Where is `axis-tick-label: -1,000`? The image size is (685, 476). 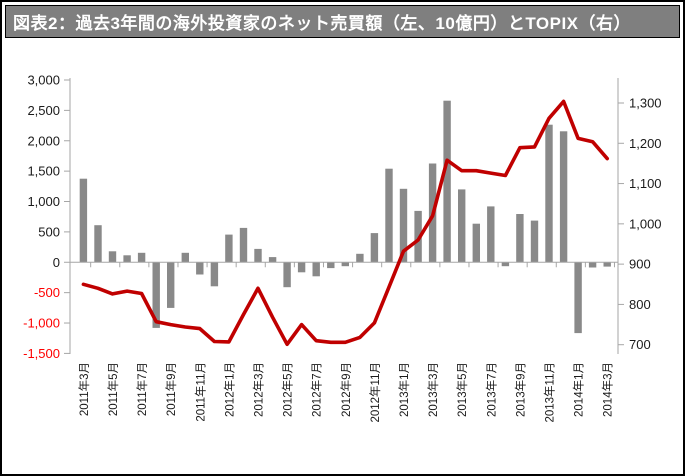 axis-tick-label: -1,000 is located at coordinates (41, 323).